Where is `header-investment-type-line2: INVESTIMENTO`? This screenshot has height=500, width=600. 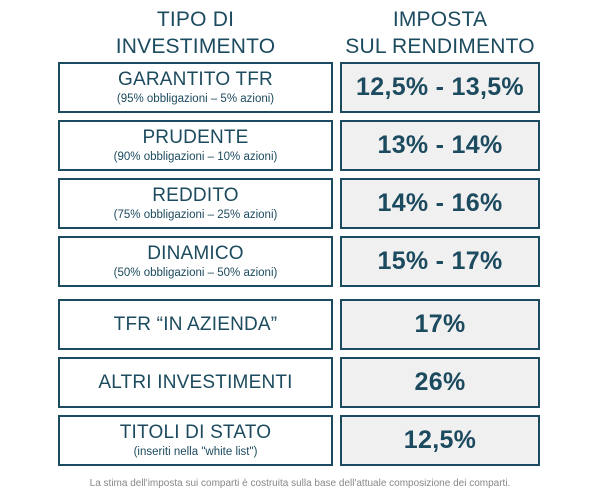
header-investment-type-line2: INVESTIMENTO is located at coordinates (195, 46).